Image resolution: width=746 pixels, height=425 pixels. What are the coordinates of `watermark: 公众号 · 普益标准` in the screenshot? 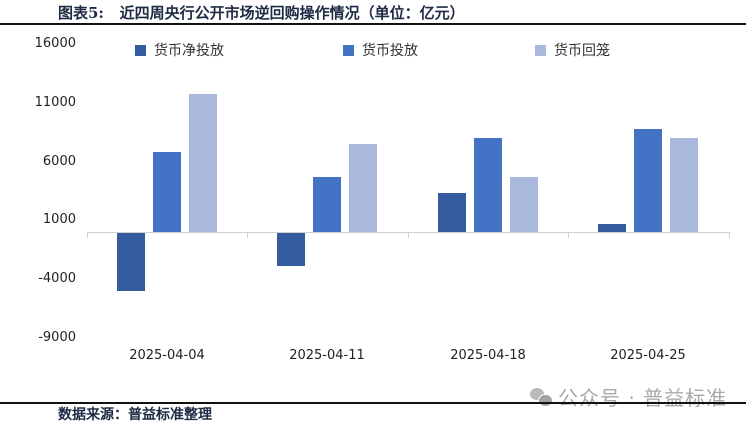 It's located at (628, 396).